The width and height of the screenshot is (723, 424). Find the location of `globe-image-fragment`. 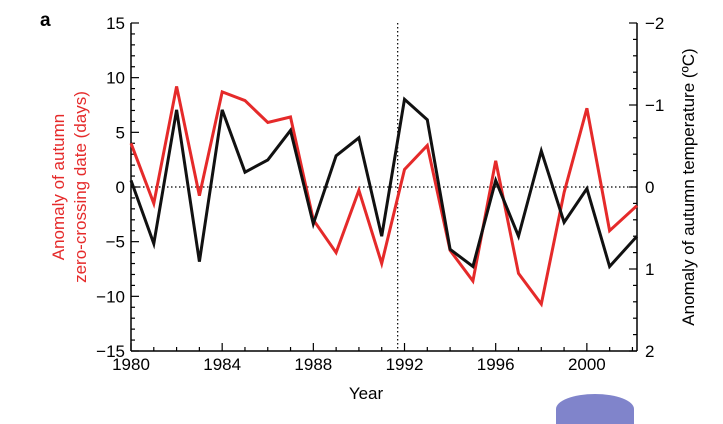

globe-image-fragment is located at coordinates (595, 409).